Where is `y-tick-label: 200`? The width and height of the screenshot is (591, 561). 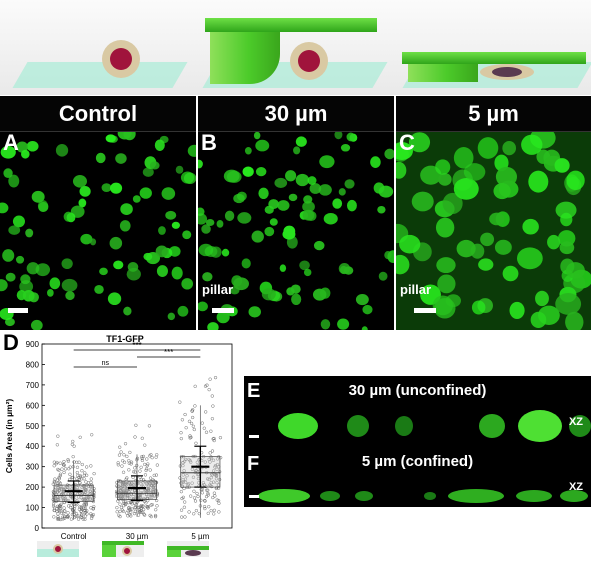 y-tick-label: 200 is located at coordinates (33, 487).